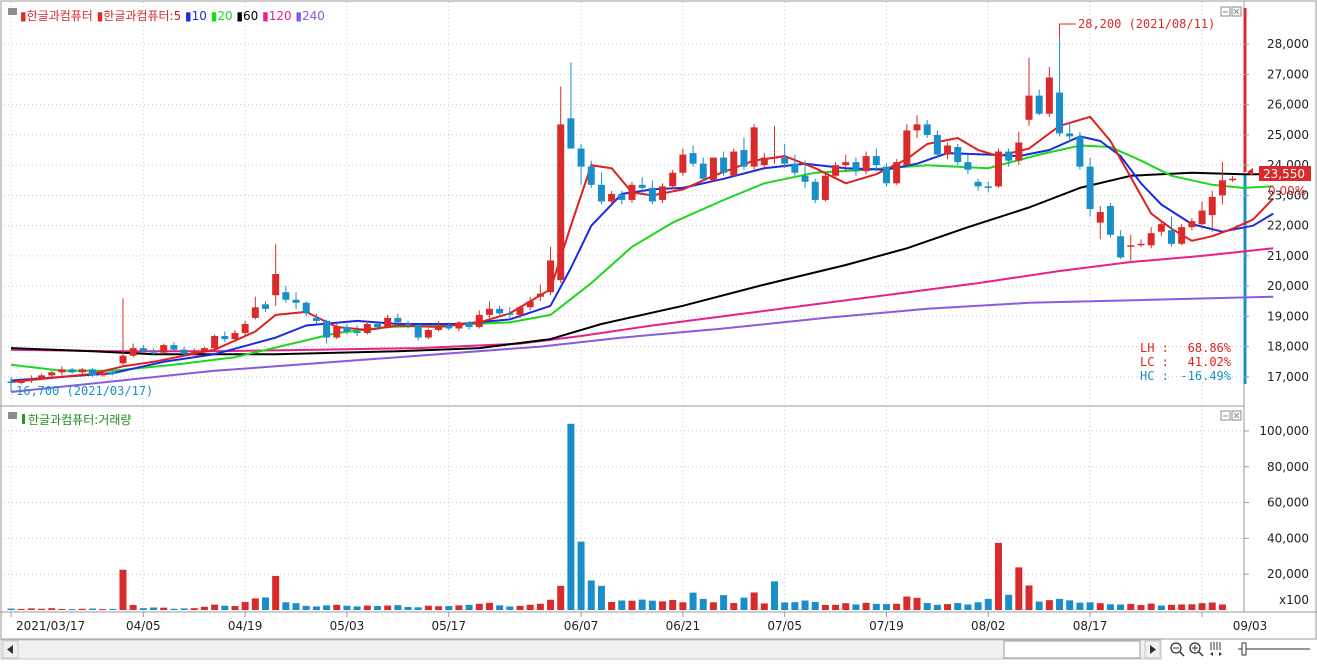 Image resolution: width=1317 pixels, height=664 pixels. I want to click on price-legend: ▮한글과컴퓨터 ▮한글과컴퓨터:5 ▮10 ▮20 ▮60 ▮120 ▮240, so click(166, 15).